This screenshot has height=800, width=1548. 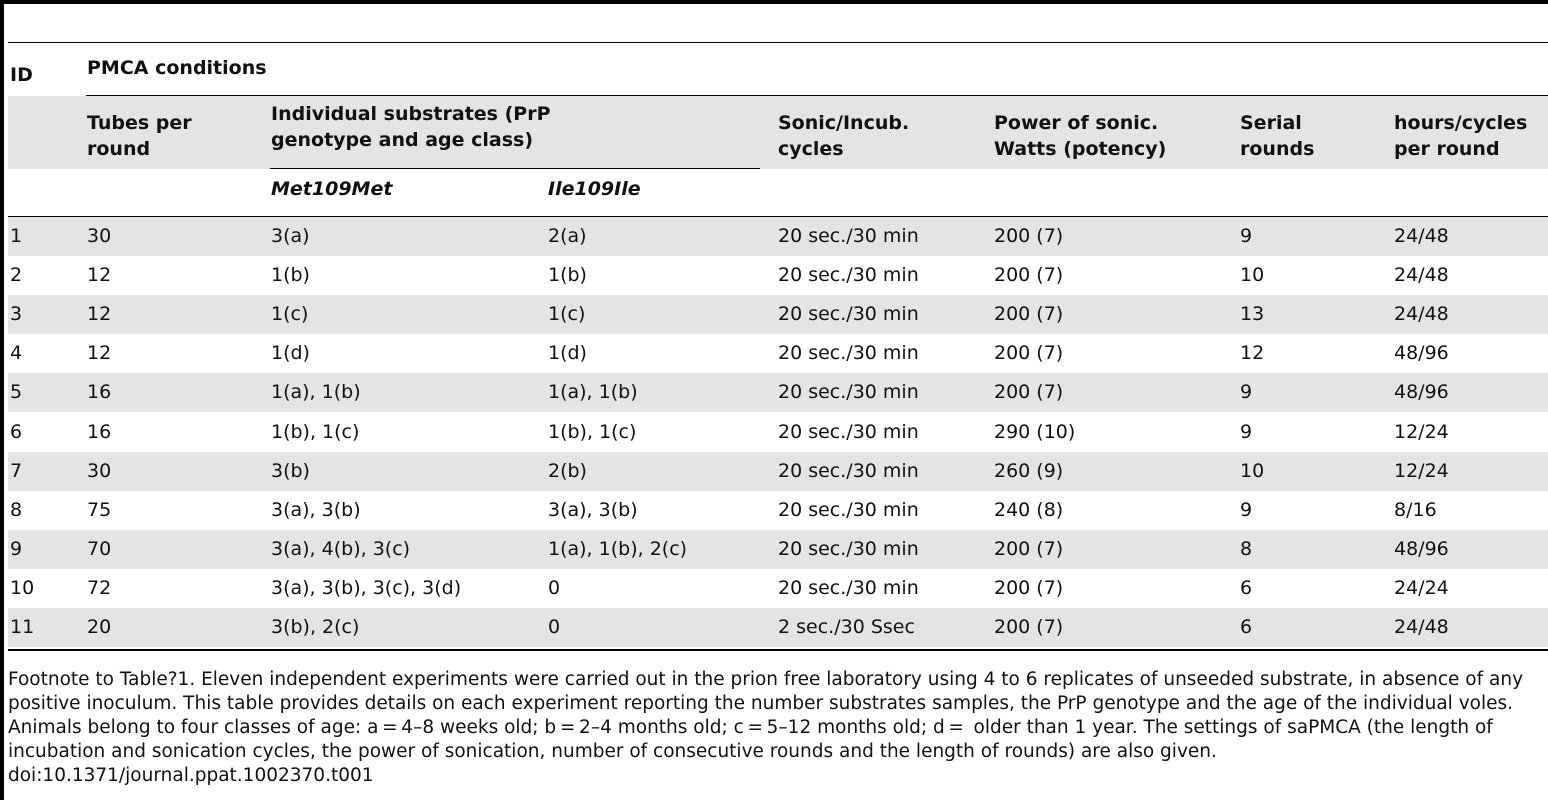 I want to click on header-bottom-rule, so click(x=778, y=216).